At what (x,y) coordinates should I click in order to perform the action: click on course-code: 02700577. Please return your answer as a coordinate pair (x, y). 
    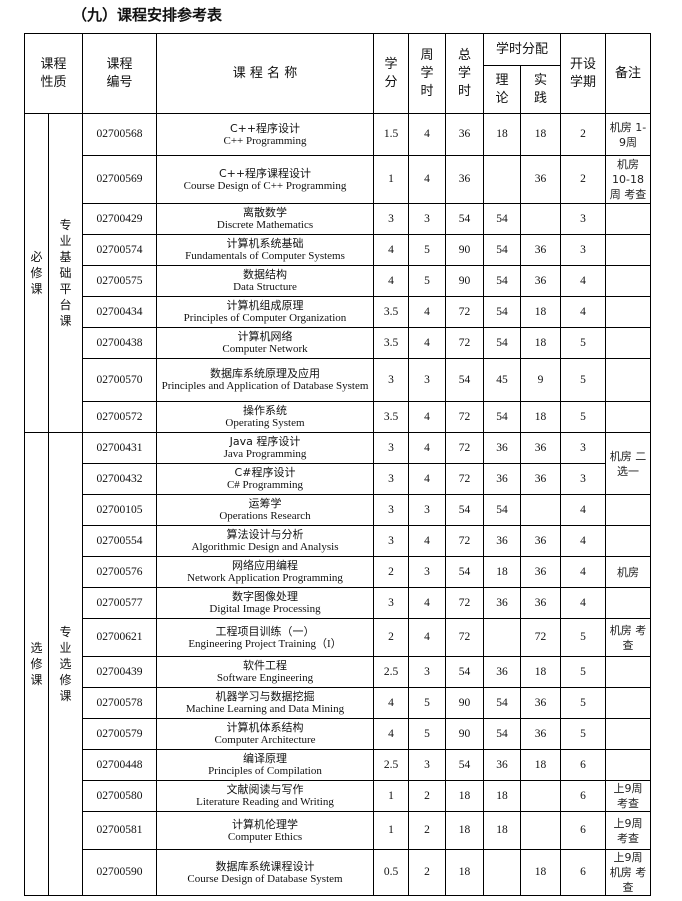
    Looking at the image, I should click on (119, 603).